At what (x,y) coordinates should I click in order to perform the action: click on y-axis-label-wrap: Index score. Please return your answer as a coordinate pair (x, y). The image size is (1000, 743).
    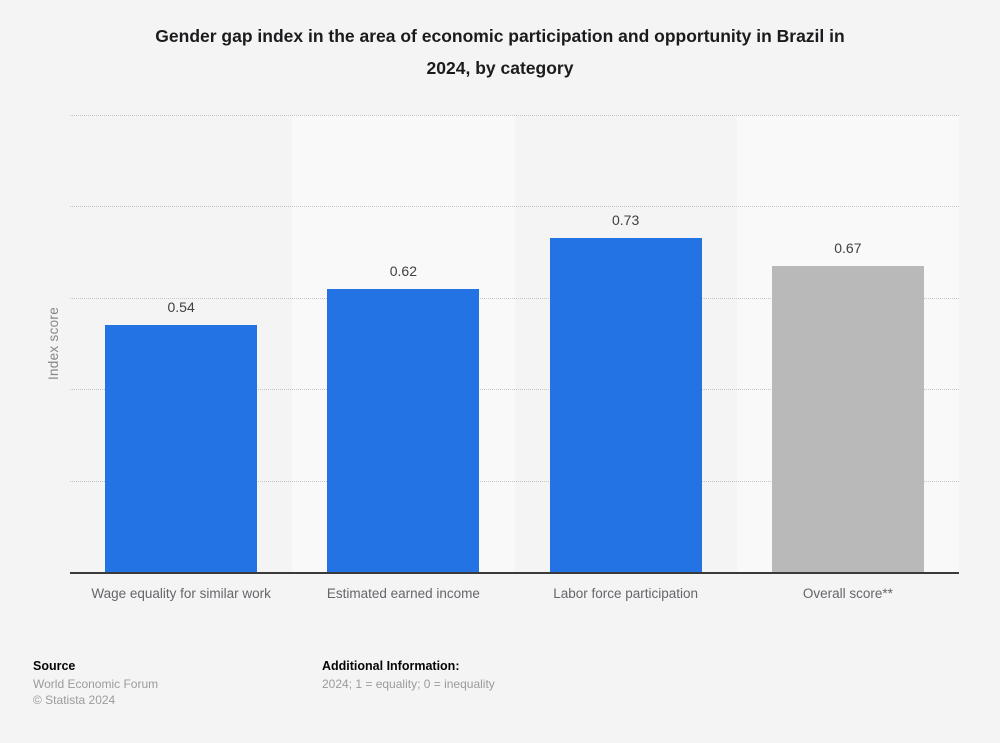
    Looking at the image, I should click on (54, 343).